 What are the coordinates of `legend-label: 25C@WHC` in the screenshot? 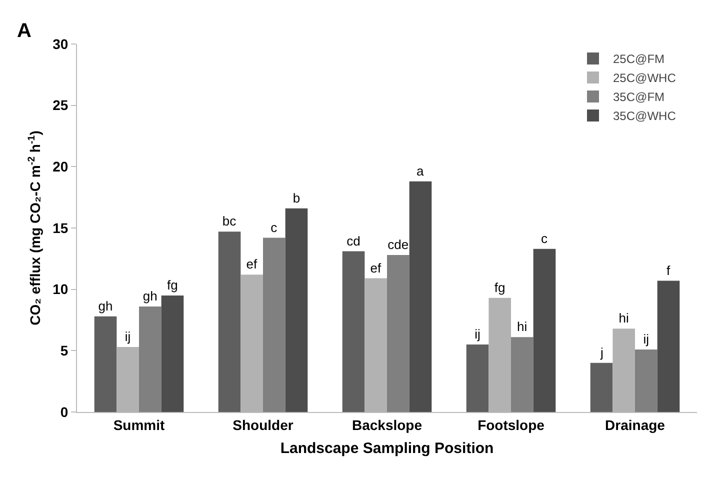 It's located at (644, 78).